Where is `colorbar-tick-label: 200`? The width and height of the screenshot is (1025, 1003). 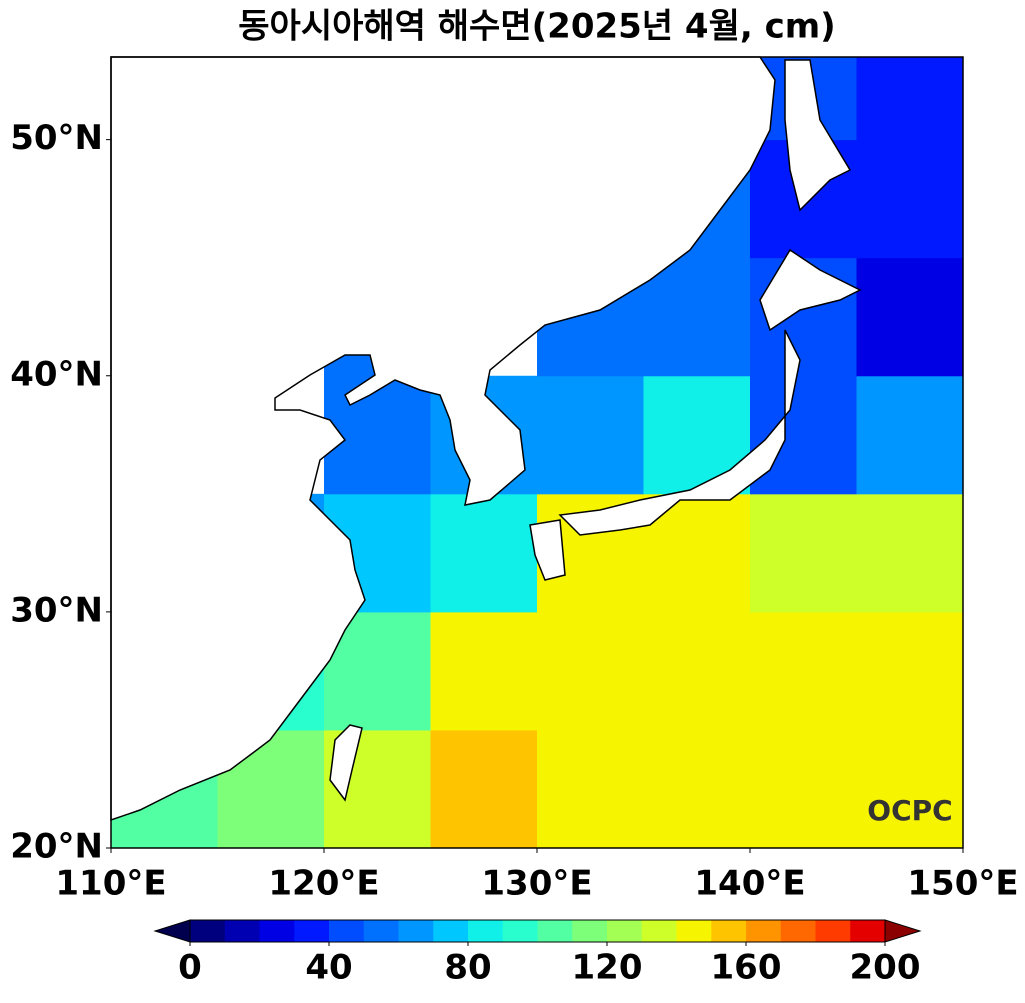 colorbar-tick-label: 200 is located at coordinates (885, 968).